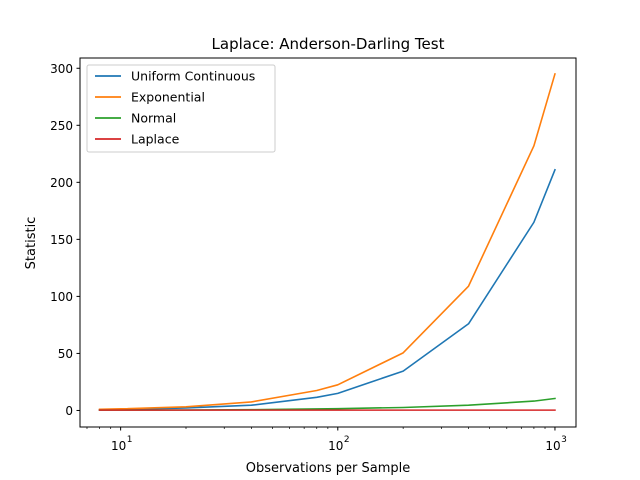  Describe the element at coordinates (564, 440) in the screenshot. I see `x-tick-exponent: 3` at that location.